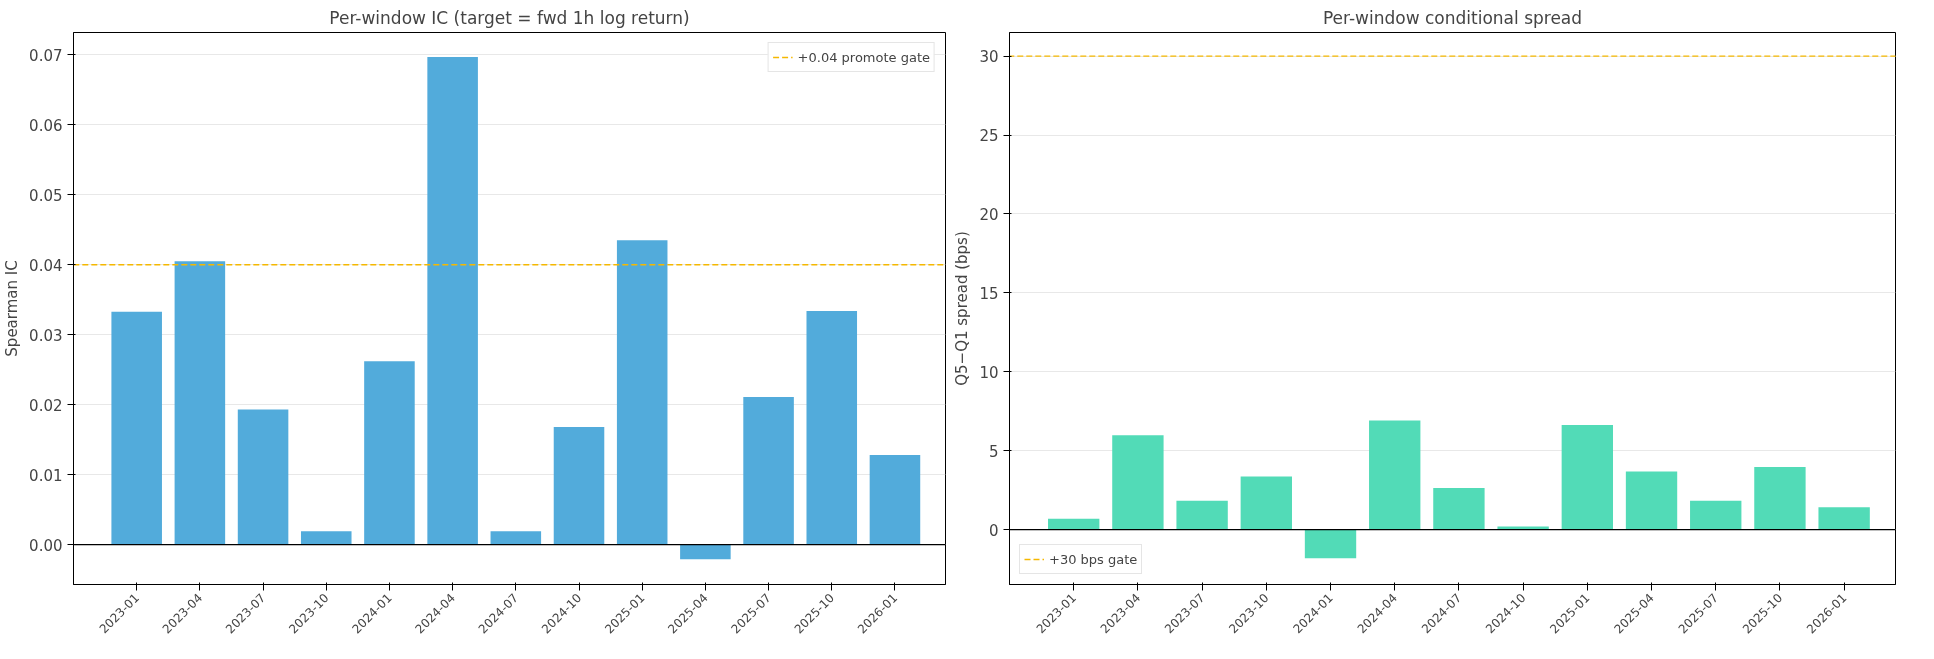 This screenshot has width=1934, height=659. I want to click on y-tick-label: 0.02, so click(46, 405).